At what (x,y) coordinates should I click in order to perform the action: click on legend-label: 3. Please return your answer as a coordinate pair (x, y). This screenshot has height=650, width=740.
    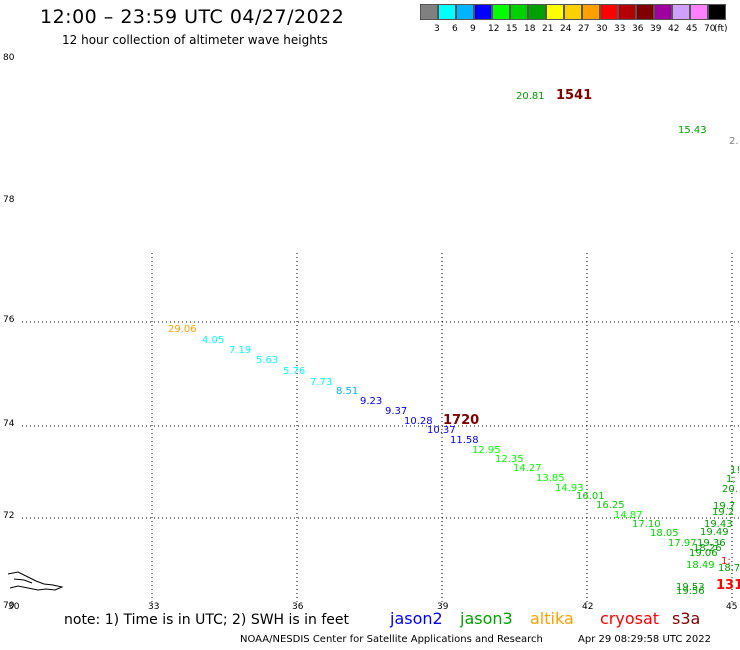
    Looking at the image, I should click on (437, 29).